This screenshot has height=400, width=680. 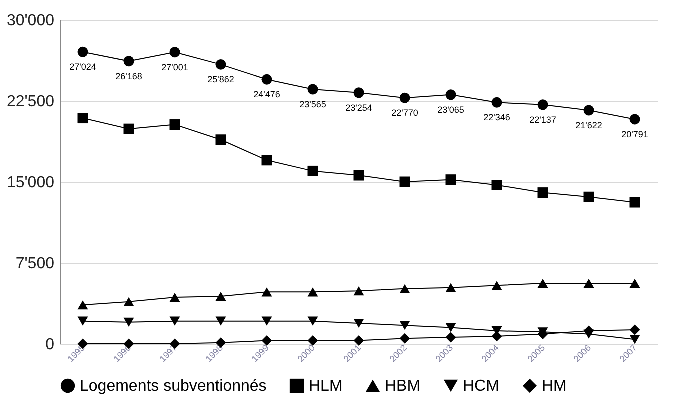 What do you see at coordinates (481, 386) in the screenshot?
I see `legend-label: HCM` at bounding box center [481, 386].